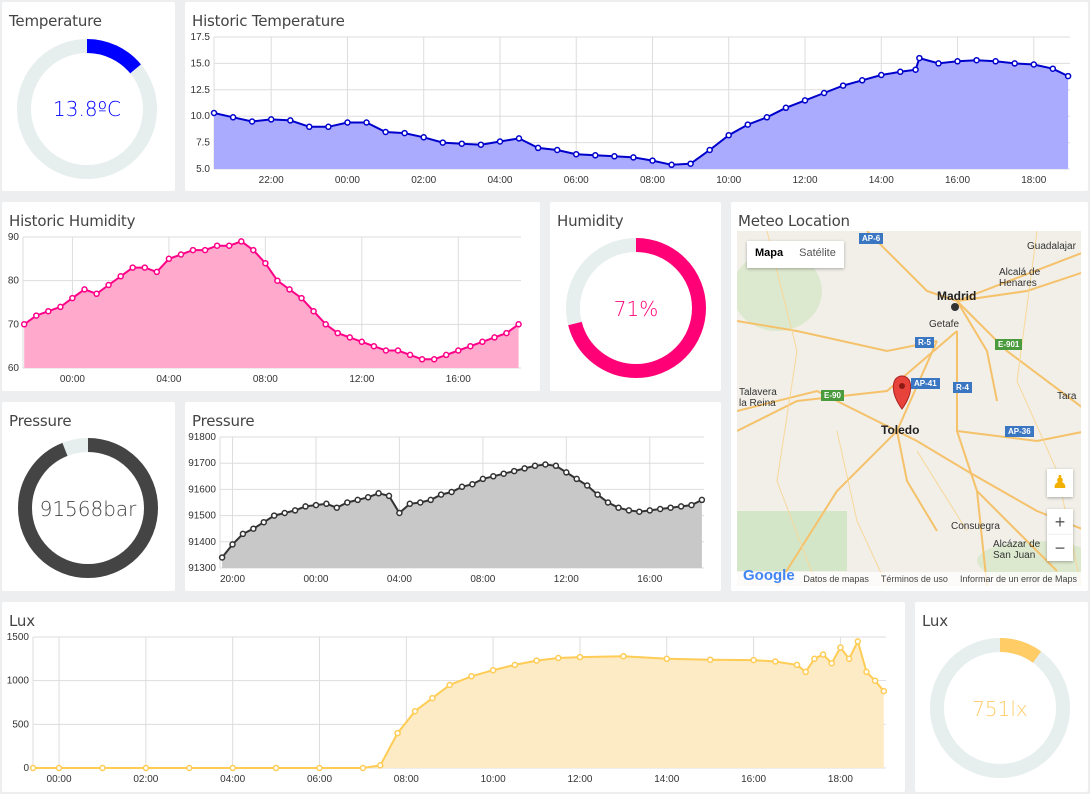 This screenshot has width=1090, height=794. What do you see at coordinates (1060, 522) in the screenshot?
I see `zoom-in-button: +` at bounding box center [1060, 522].